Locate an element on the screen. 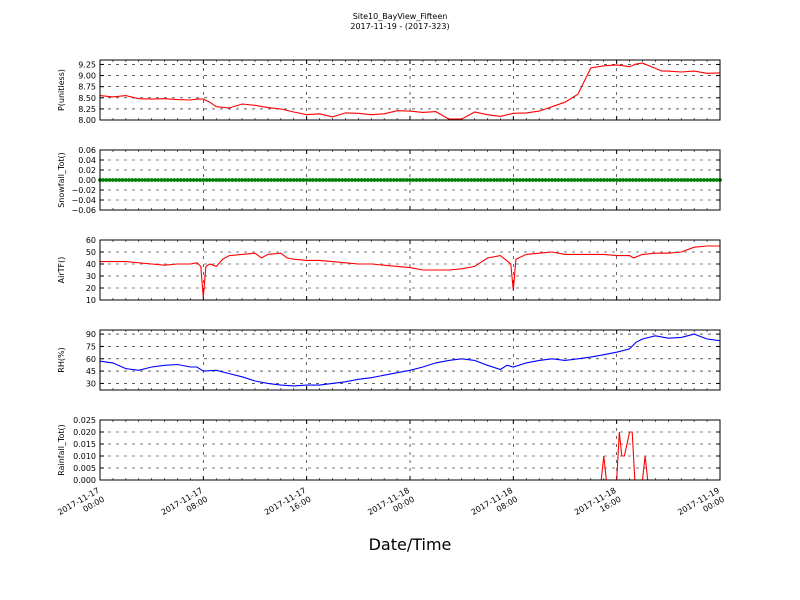 This screenshot has width=800, height=600. x-tick-label: 2017-11-1708:00 is located at coordinates (185, 506).